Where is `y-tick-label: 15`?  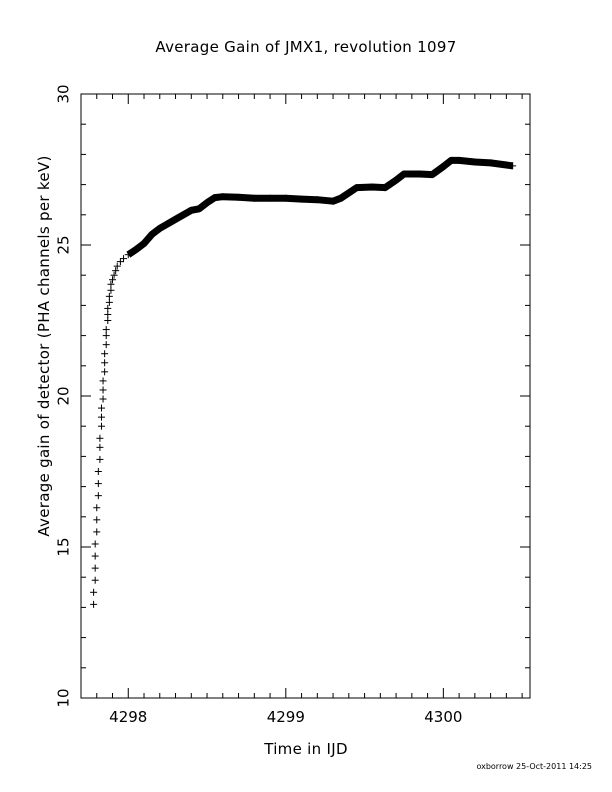 y-tick-label: 15 is located at coordinates (64, 546).